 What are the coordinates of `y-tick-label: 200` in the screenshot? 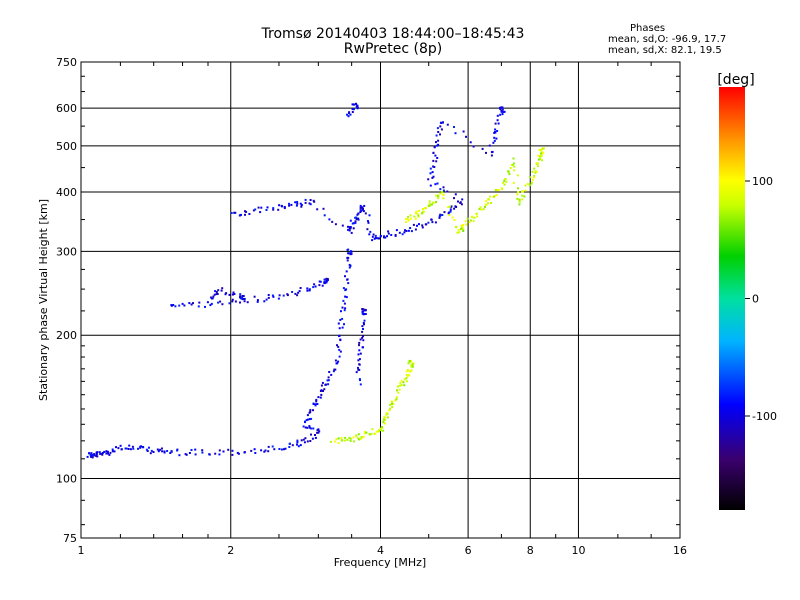 It's located at (66, 335).